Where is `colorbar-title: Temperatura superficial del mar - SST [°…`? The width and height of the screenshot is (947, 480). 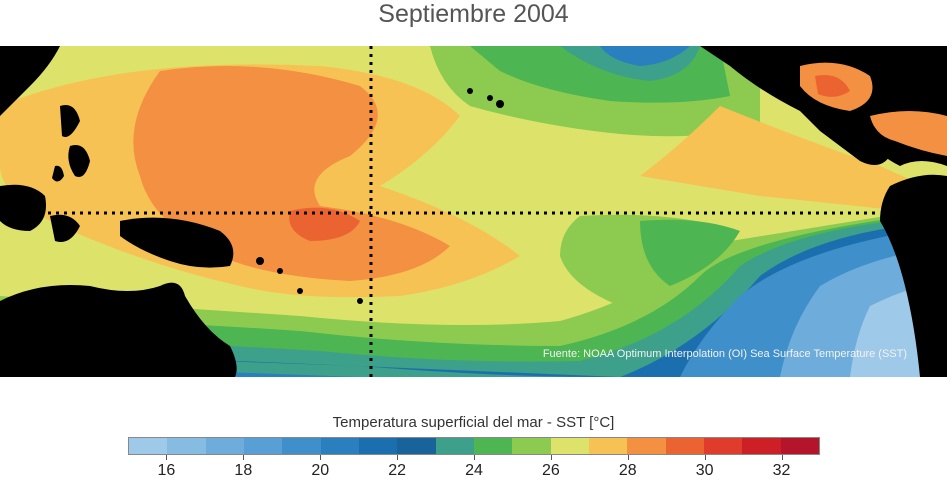 colorbar-title: Temperatura superficial del mar - SST [°… is located at coordinates (473, 422).